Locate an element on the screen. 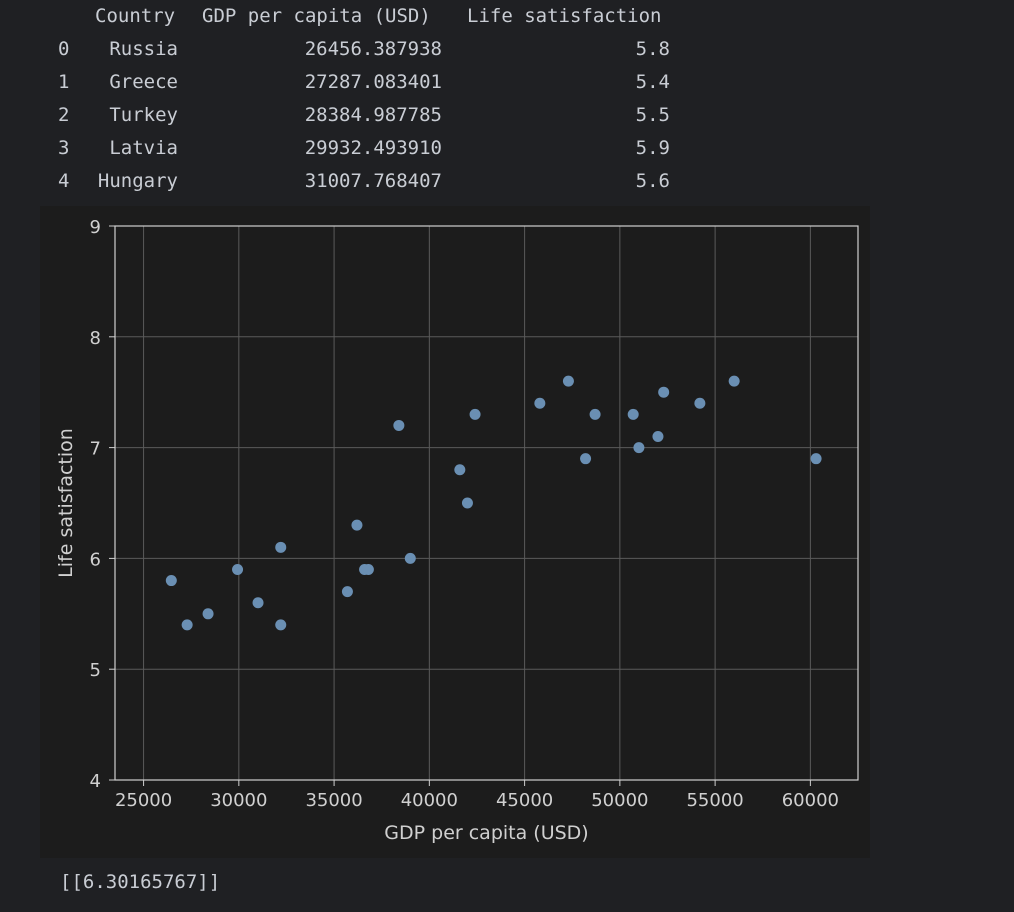  row-index: 0 is located at coordinates (64, 49).